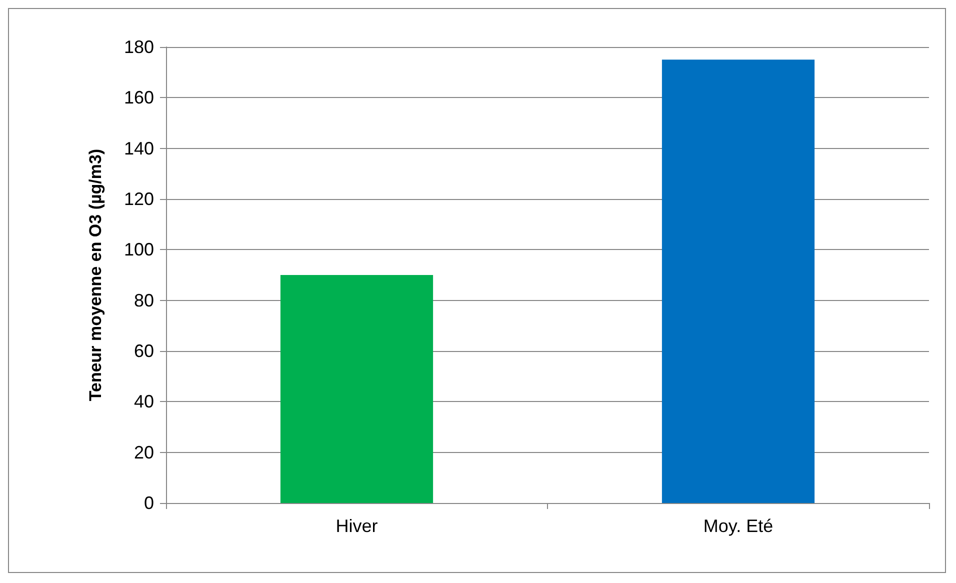 The height and width of the screenshot is (583, 956). Describe the element at coordinates (139, 47) in the screenshot. I see `y-tick-label: 180` at that location.